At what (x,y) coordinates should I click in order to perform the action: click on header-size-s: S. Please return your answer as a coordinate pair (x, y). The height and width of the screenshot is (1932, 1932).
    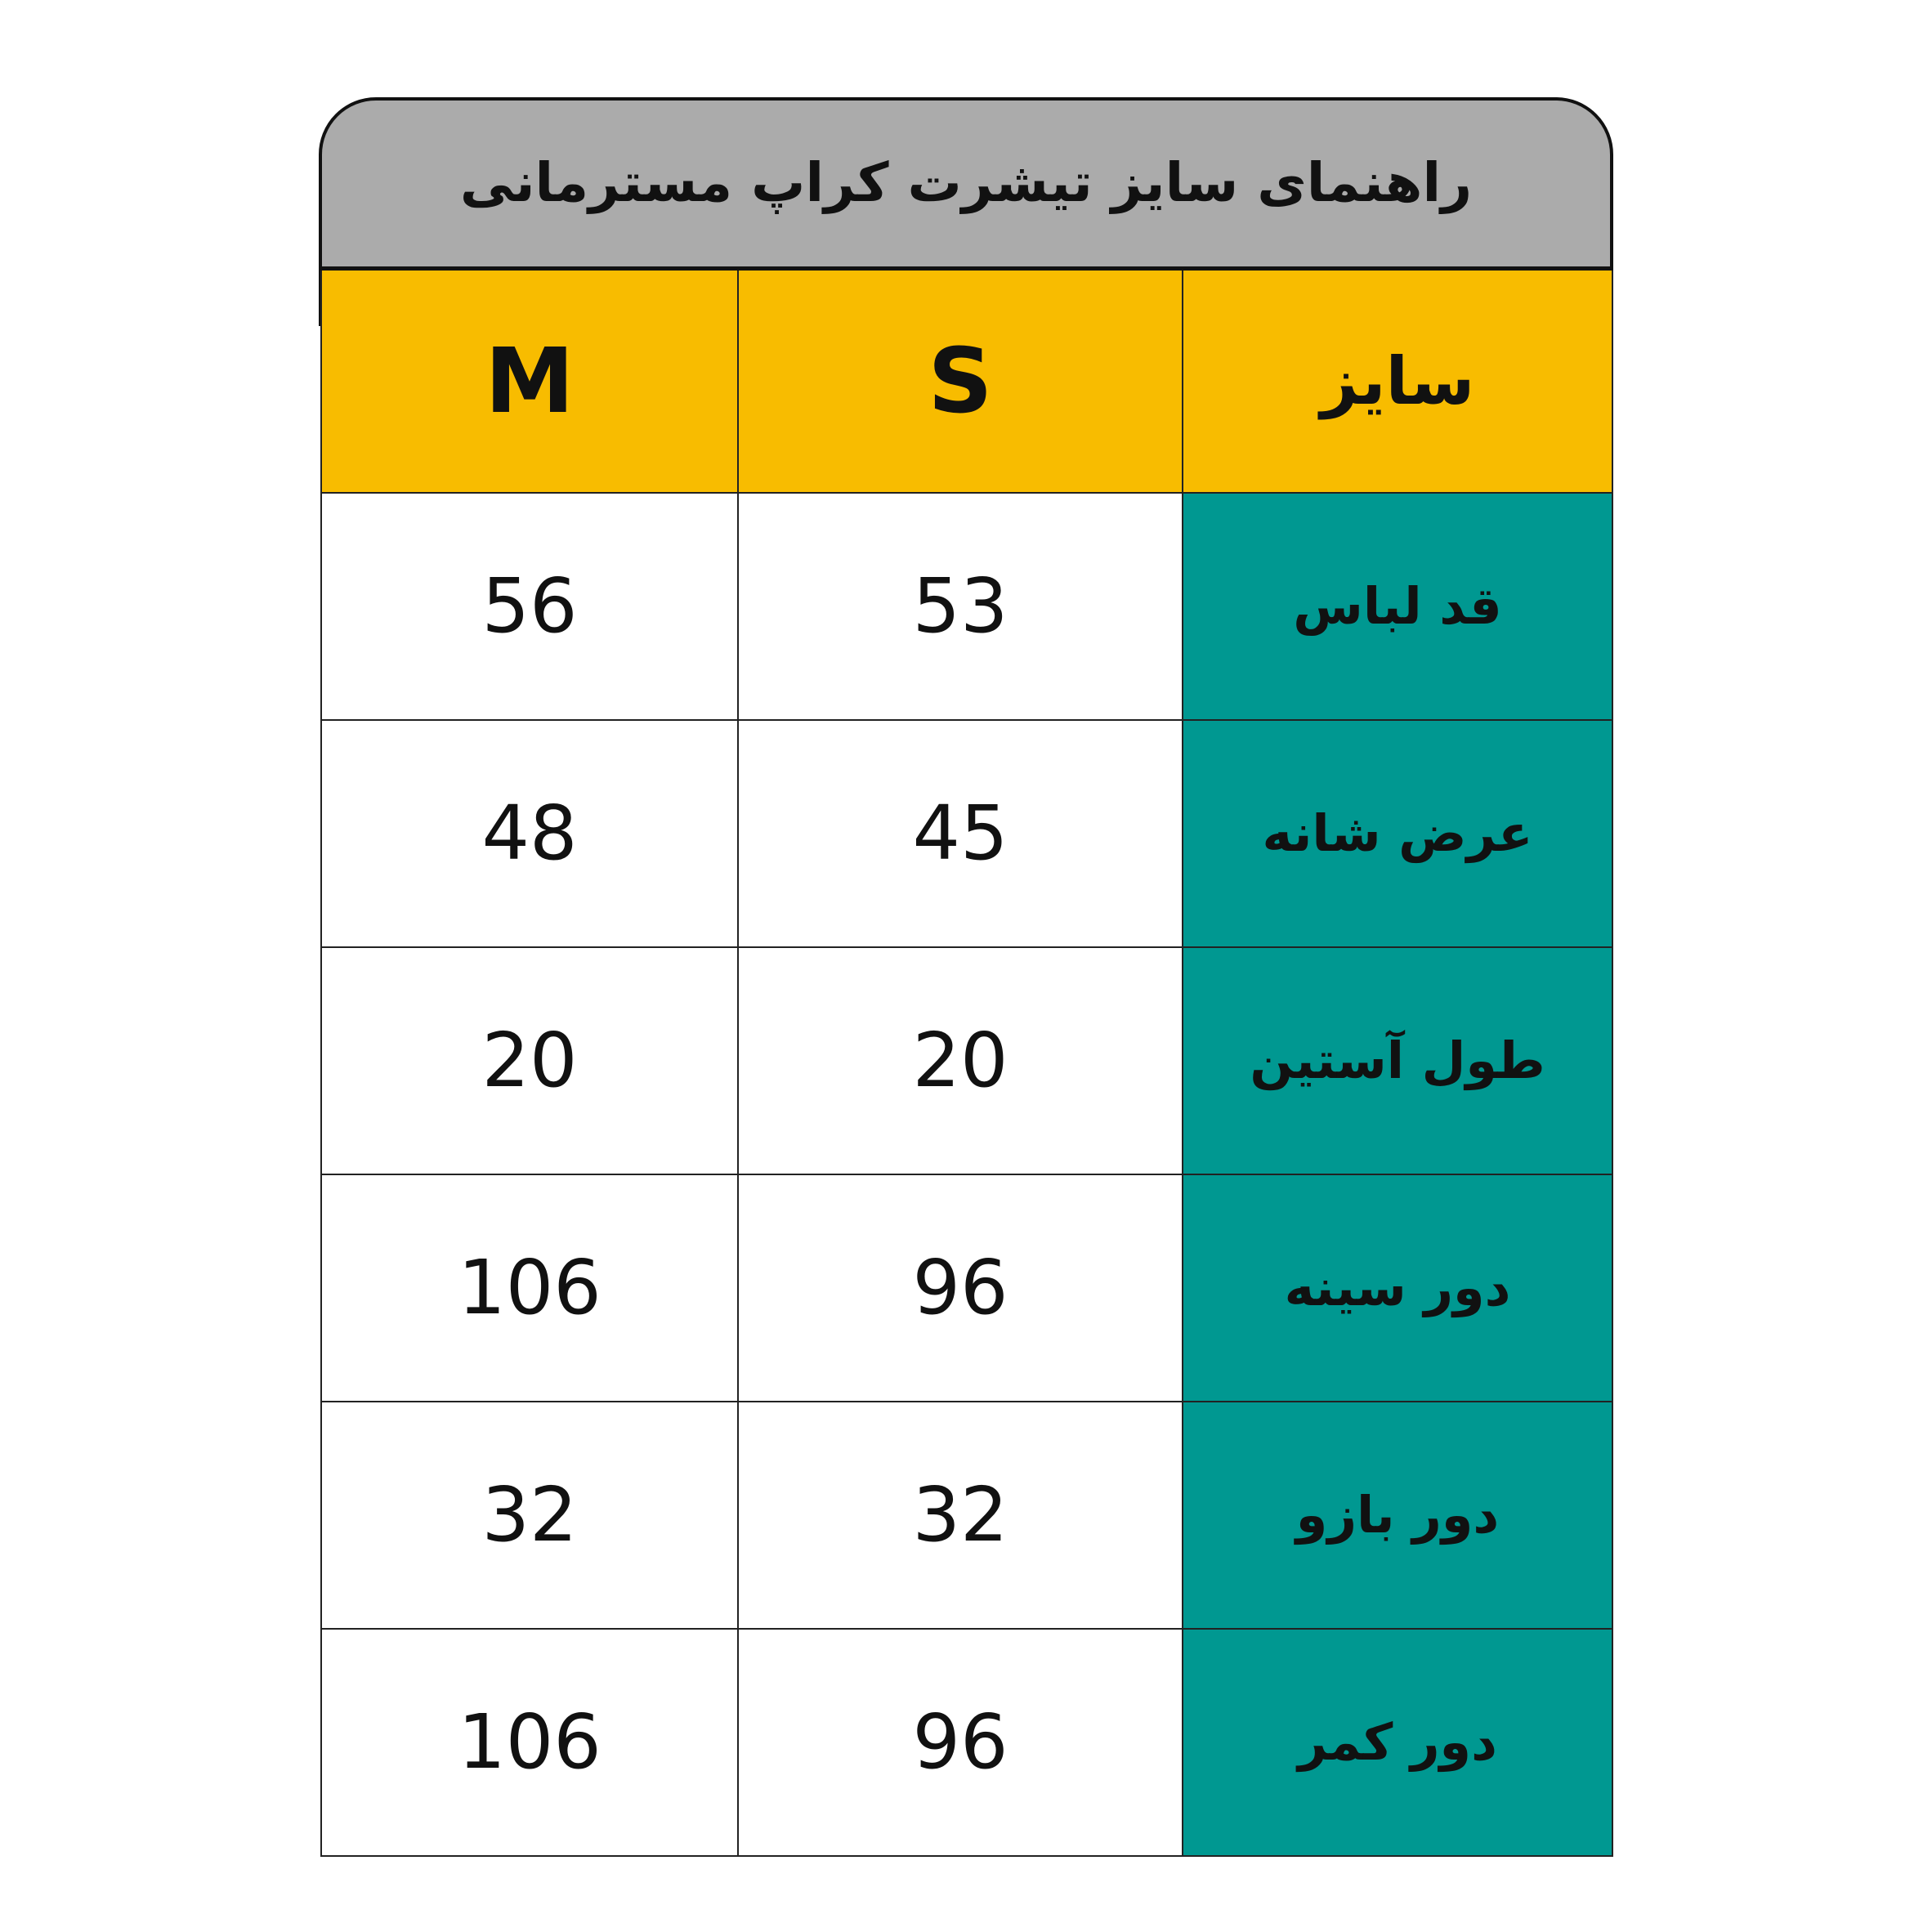
    Looking at the image, I should click on (960, 380).